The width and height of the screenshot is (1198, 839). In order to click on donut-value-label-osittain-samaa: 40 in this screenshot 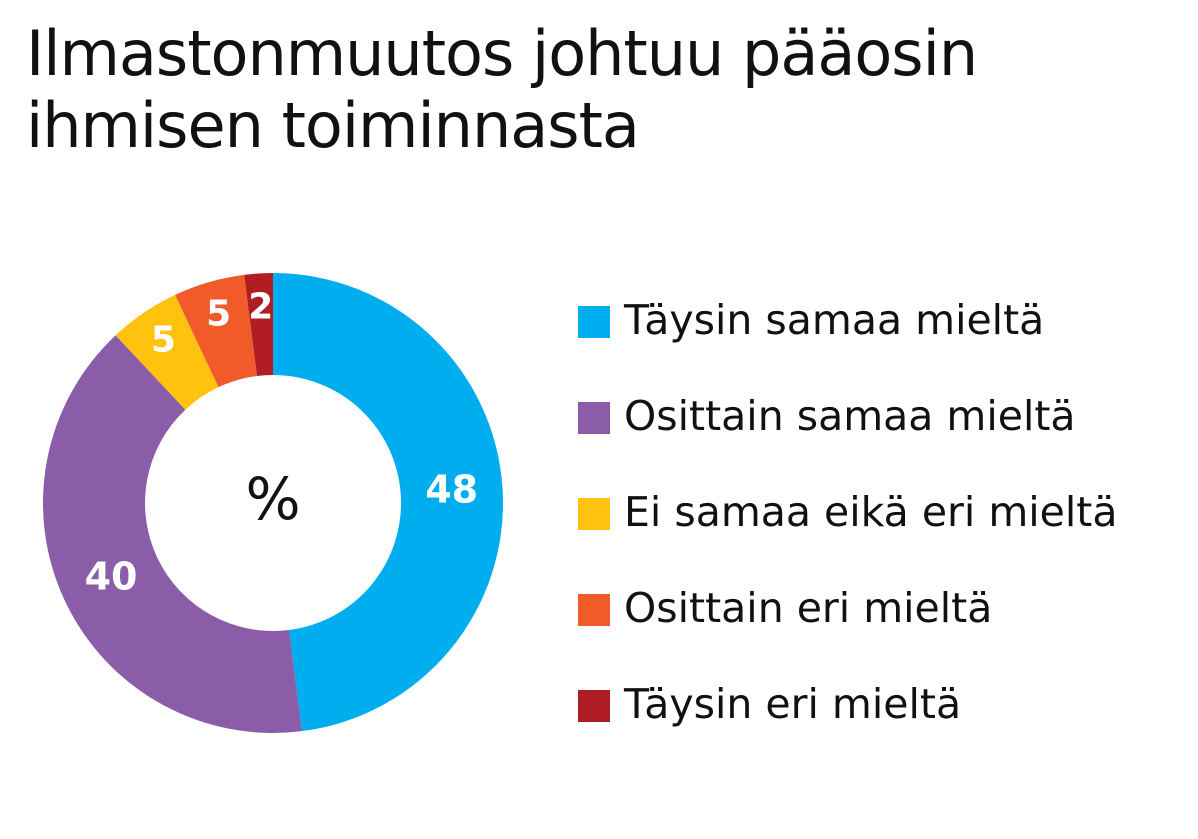, I will do `click(111, 577)`.